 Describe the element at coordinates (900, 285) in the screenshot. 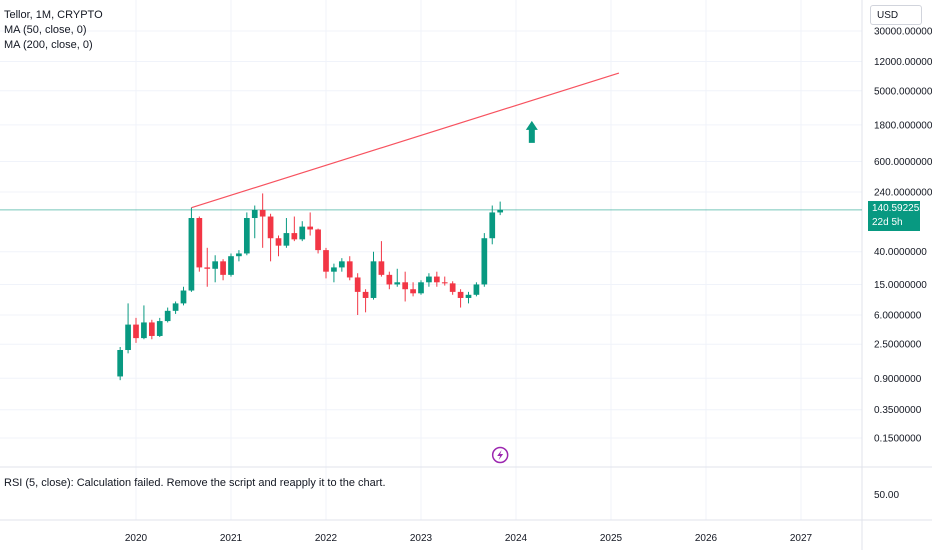

I see `y-tick-label: 15.0000000` at that location.